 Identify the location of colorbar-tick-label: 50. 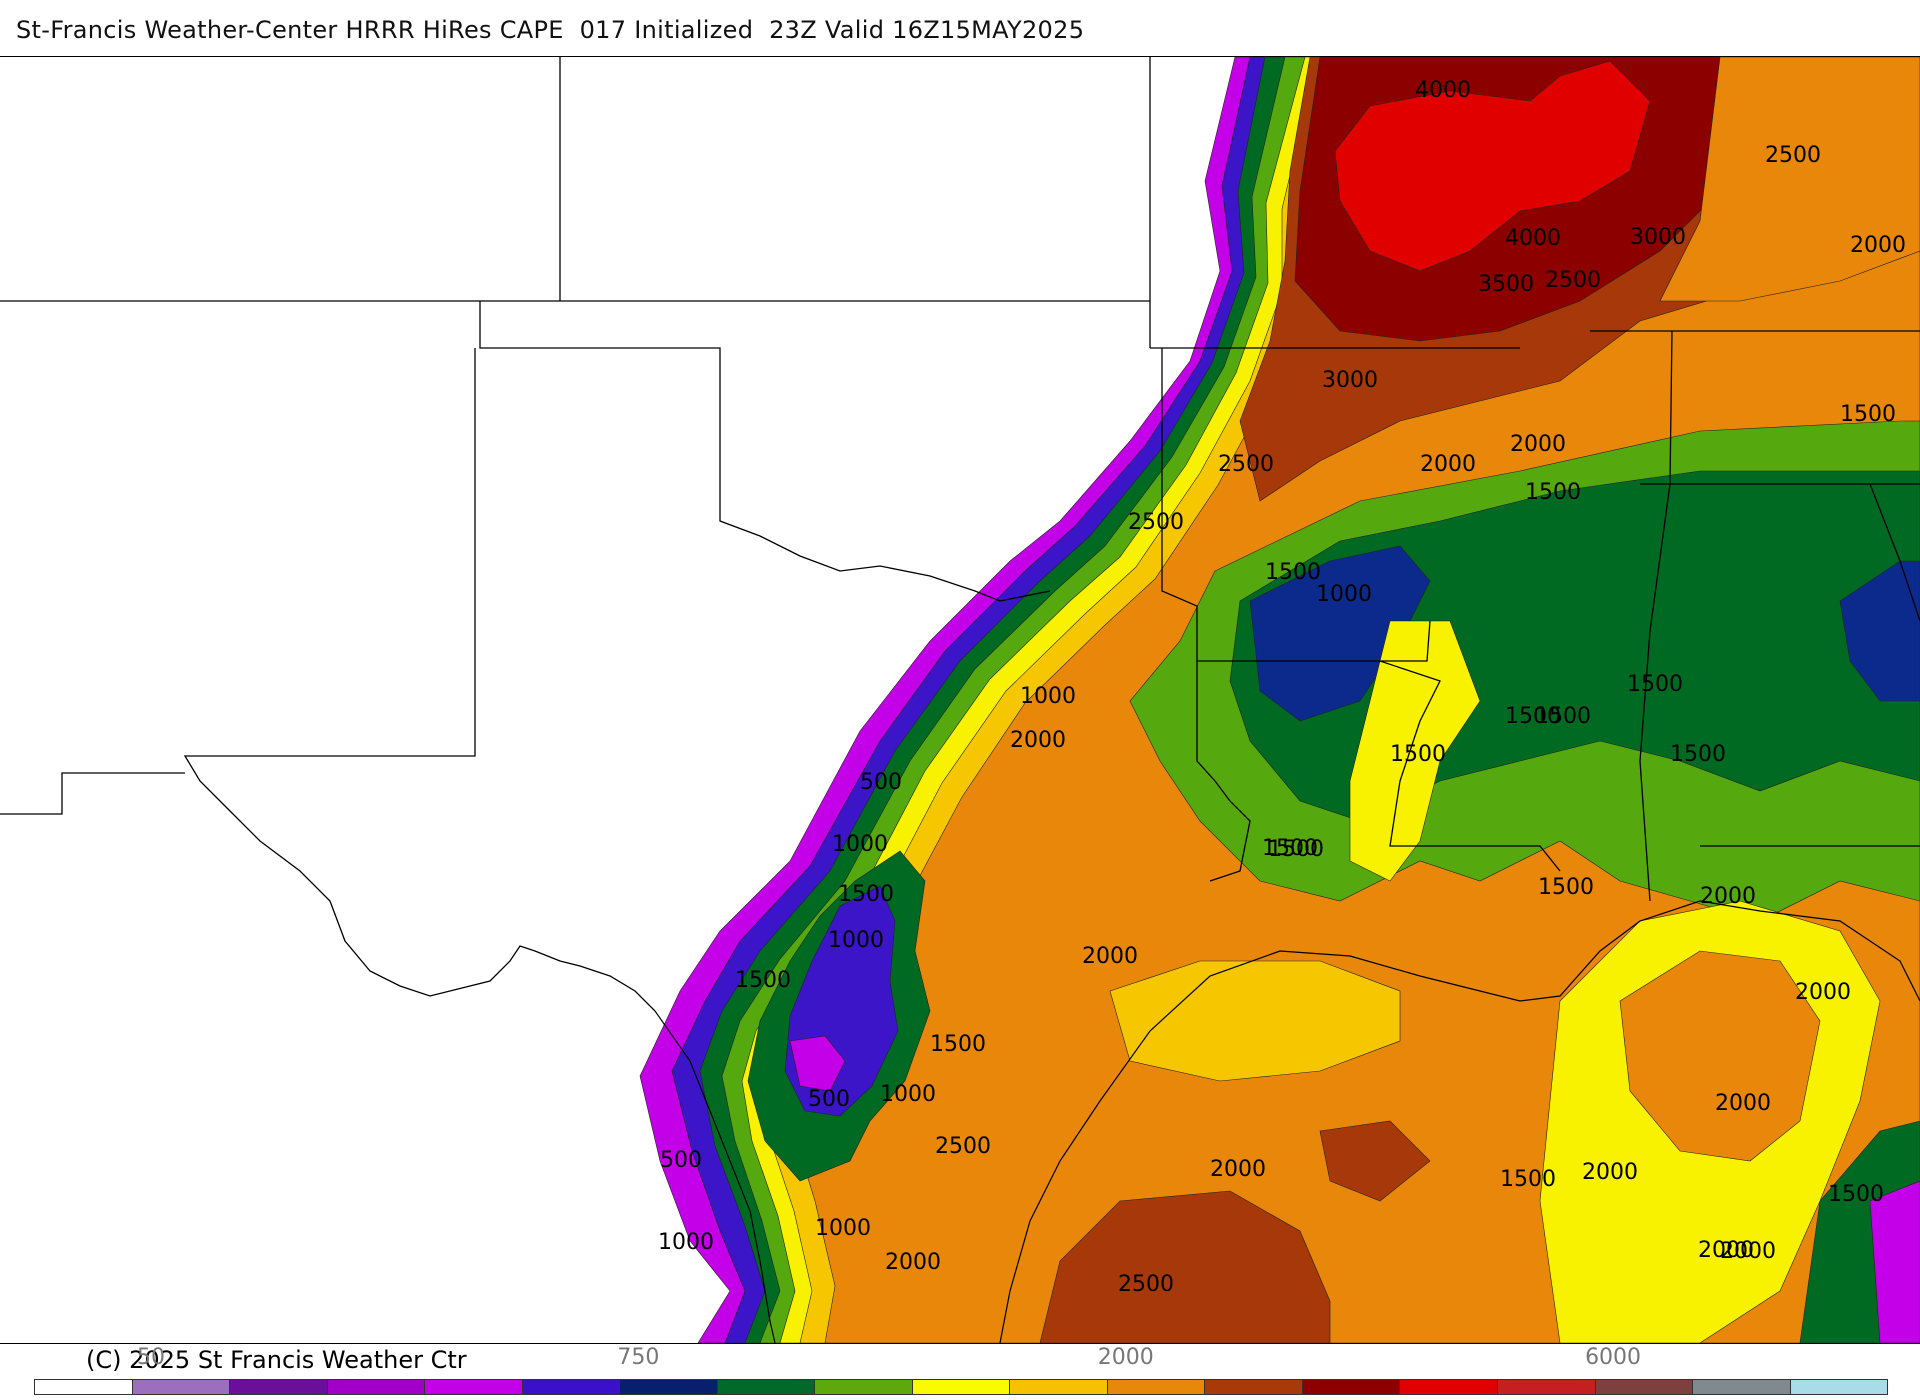
(150, 1357).